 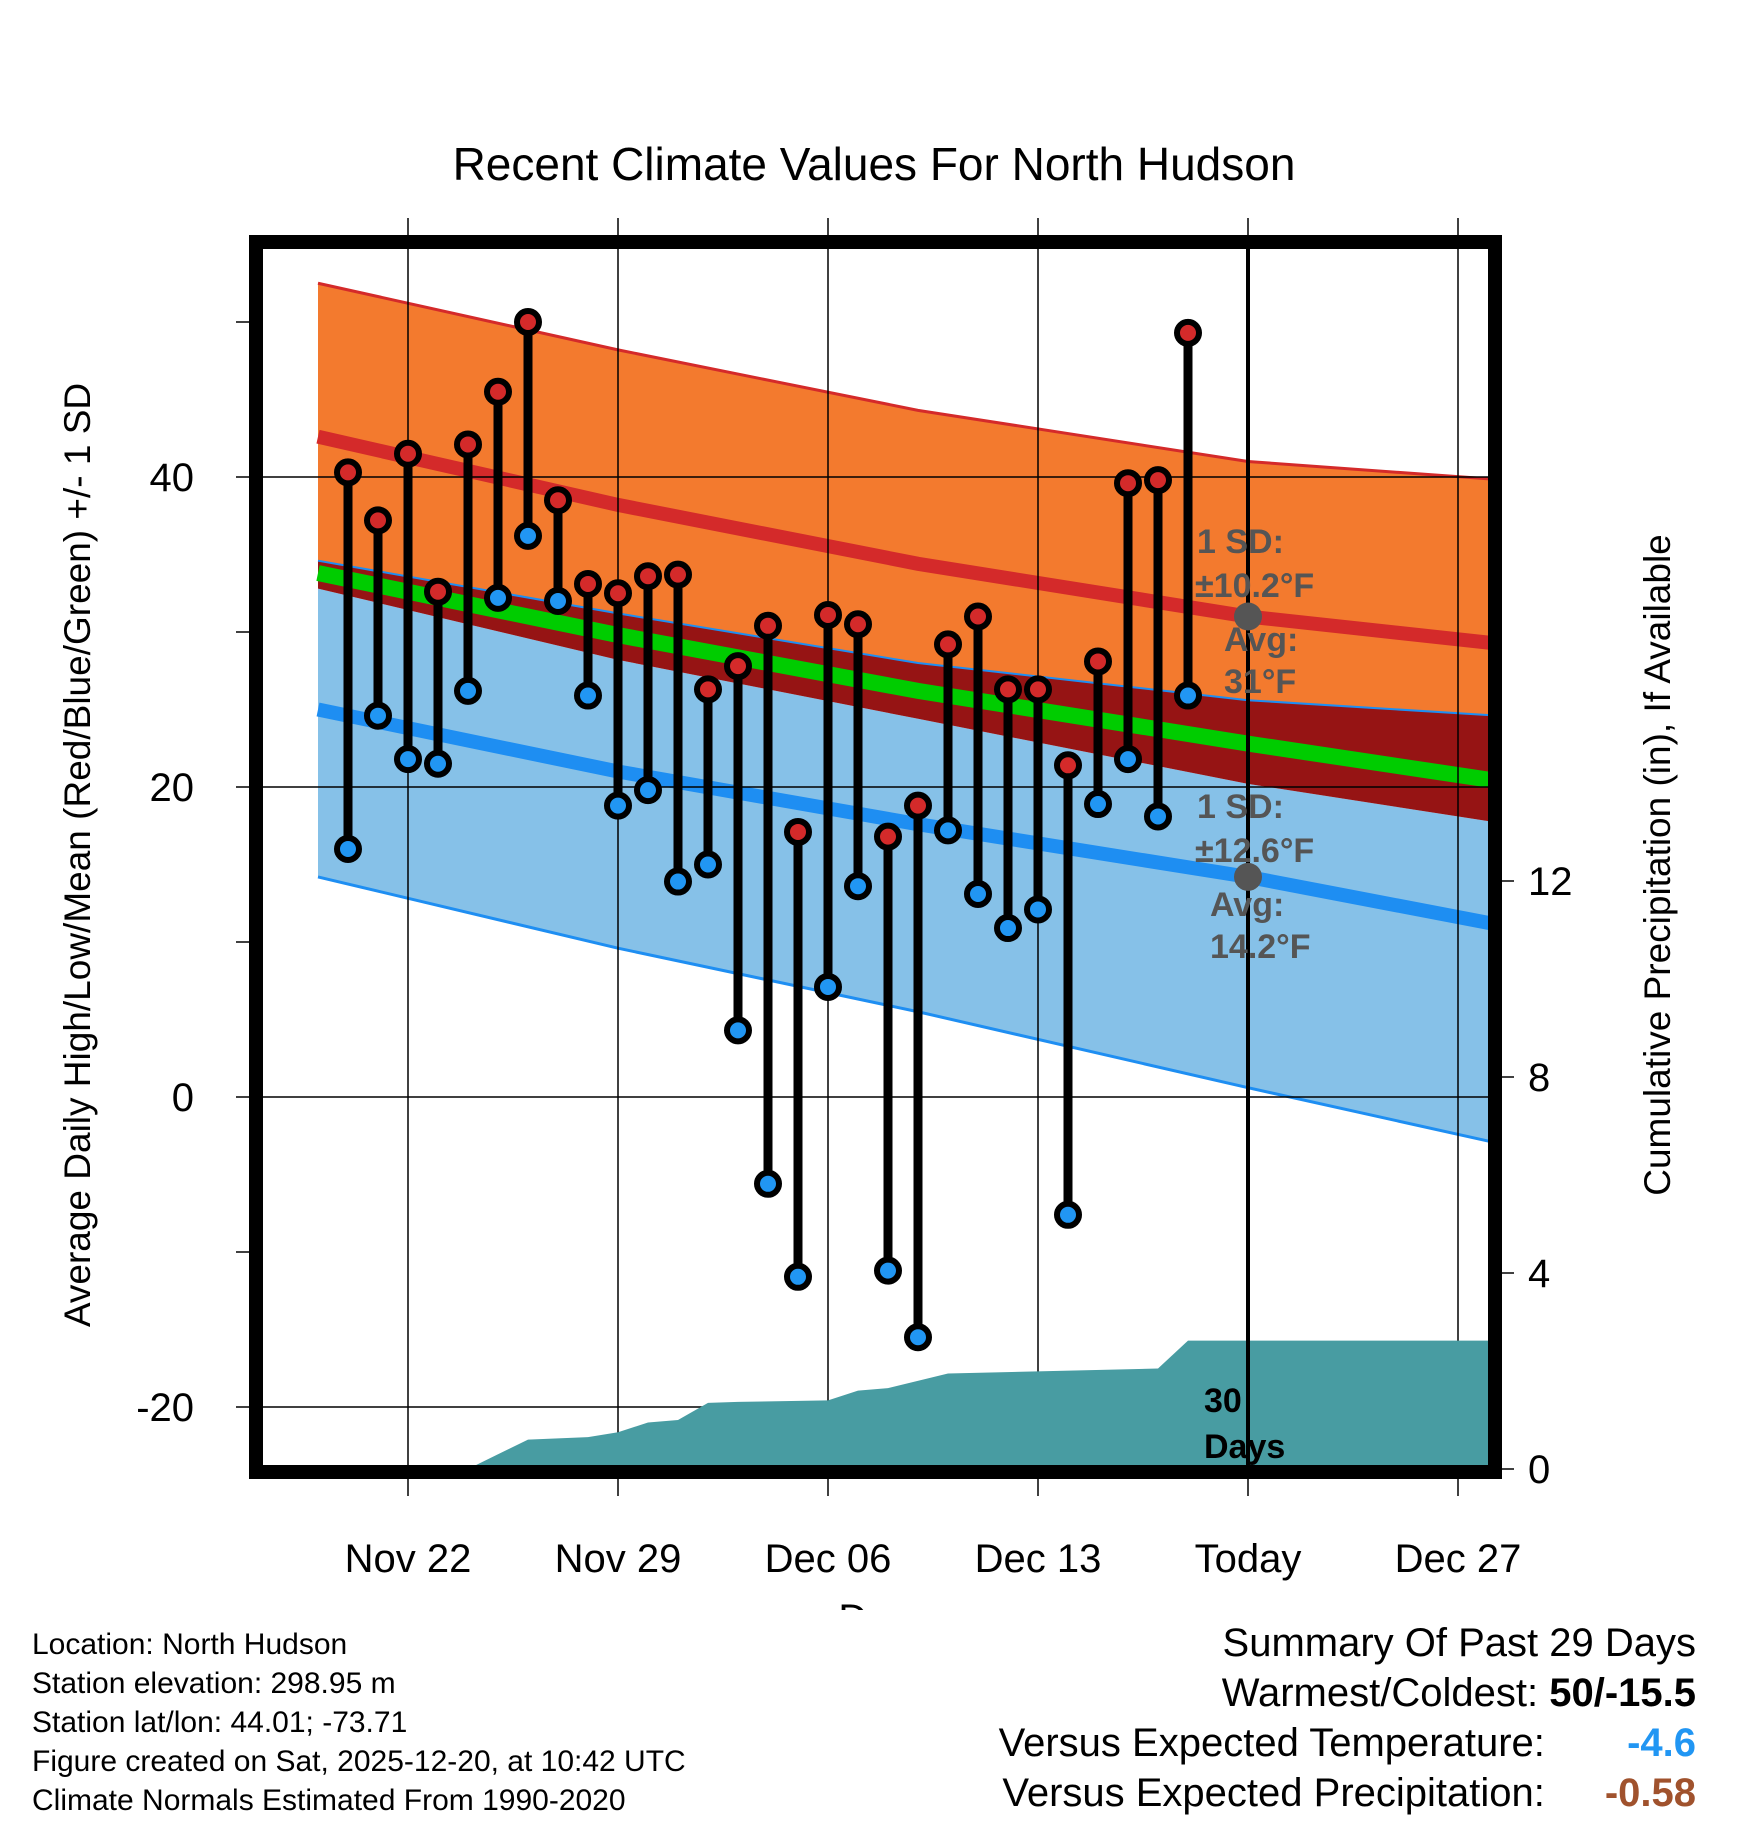 I want to click on x-tick-label: Dec 27, so click(x=1458, y=1559).